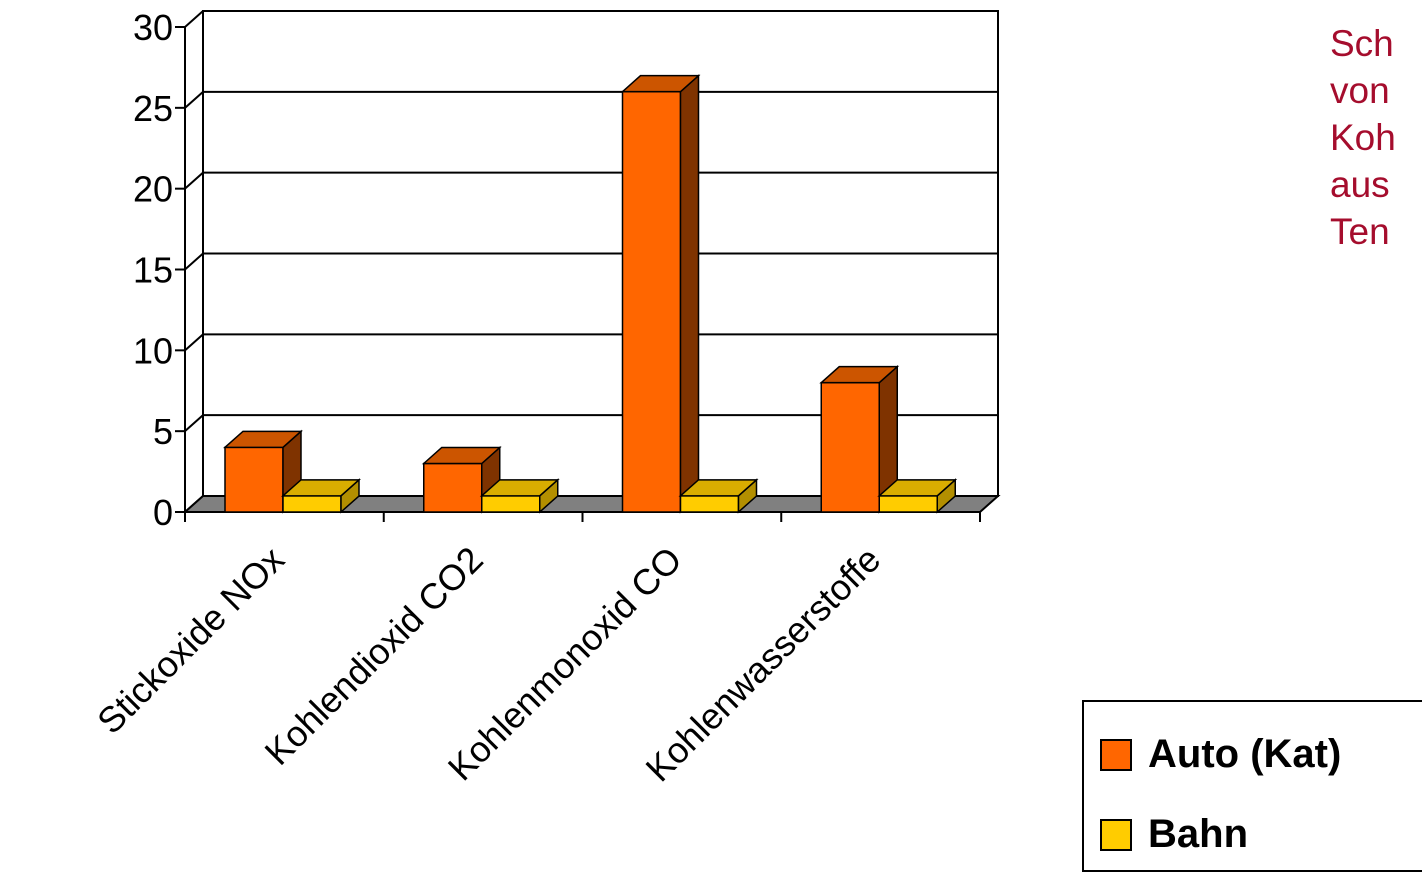 This screenshot has width=1422, height=880. What do you see at coordinates (1362, 43) in the screenshot?
I see `side-caption-line: Sch` at bounding box center [1362, 43].